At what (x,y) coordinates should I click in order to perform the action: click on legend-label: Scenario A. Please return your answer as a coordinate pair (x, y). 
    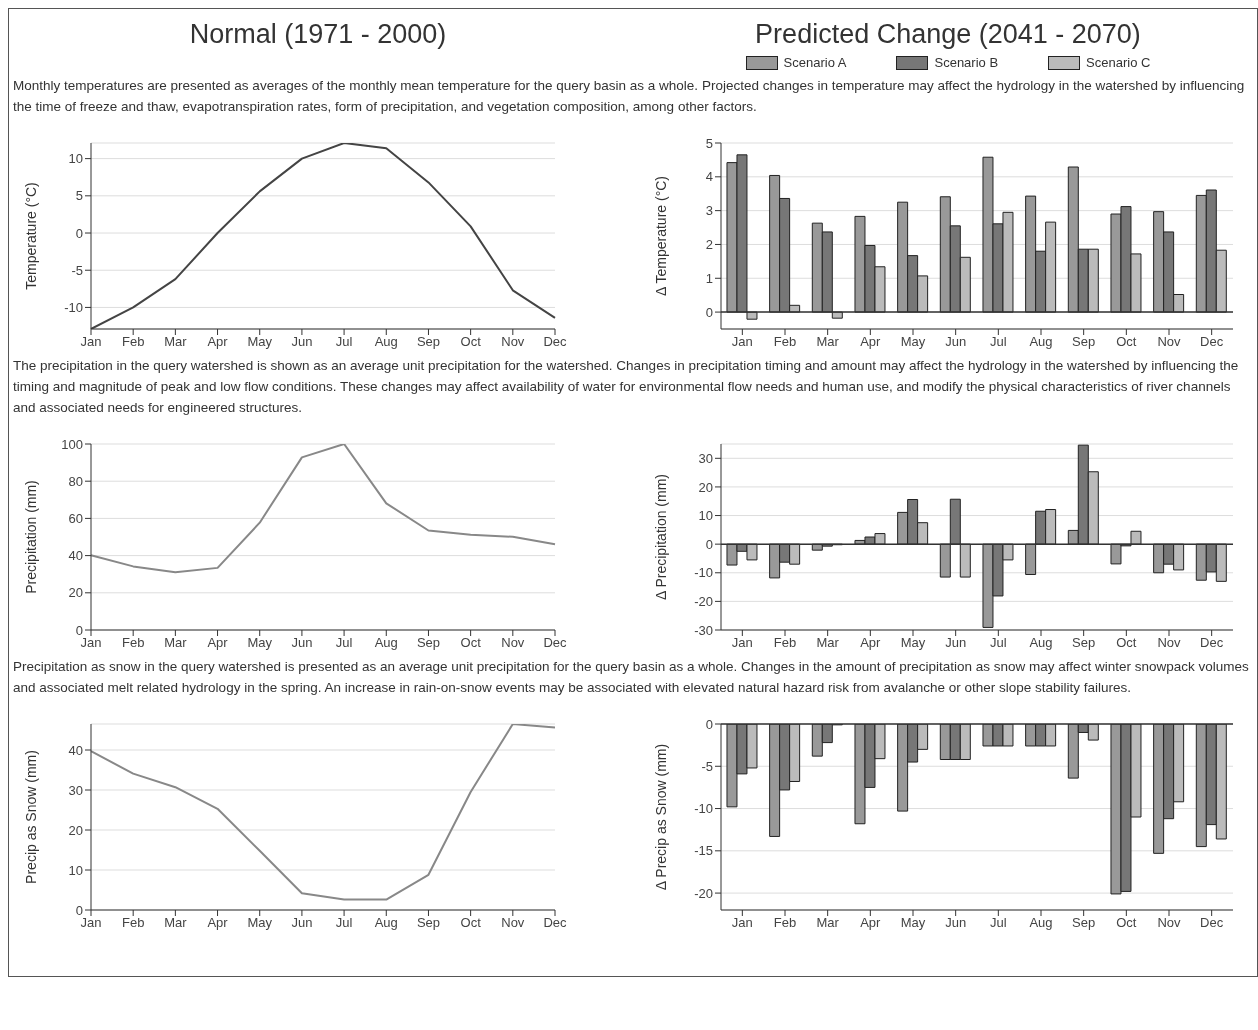
    Looking at the image, I should click on (815, 62).